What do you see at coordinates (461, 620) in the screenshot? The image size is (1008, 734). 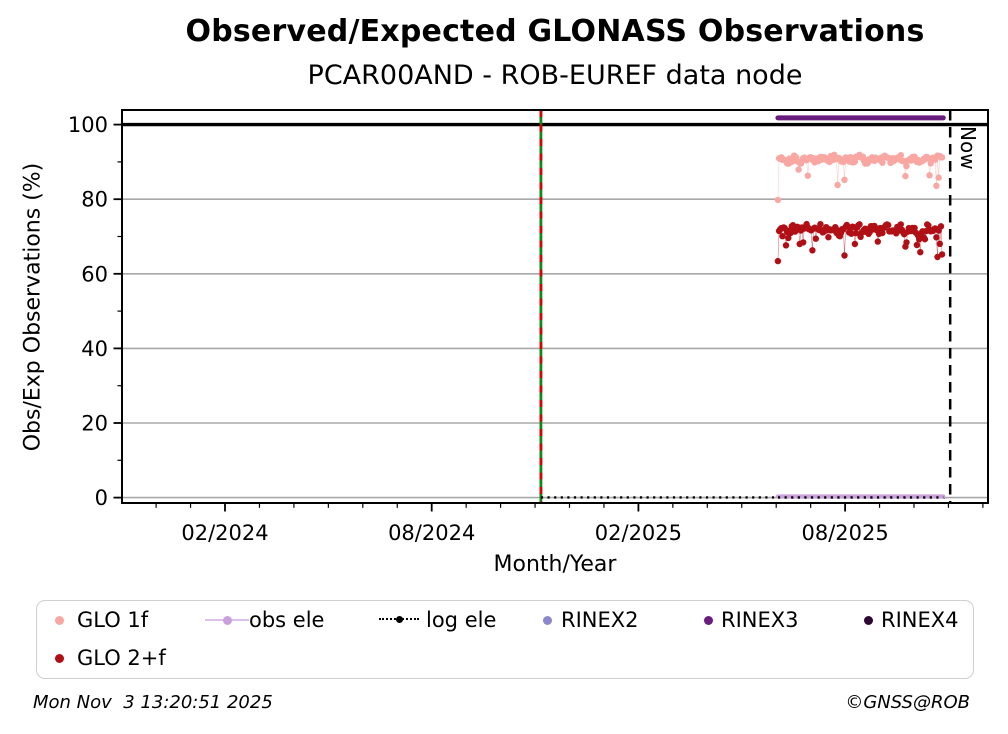 I see `legend-label-log-ele: log ele` at bounding box center [461, 620].